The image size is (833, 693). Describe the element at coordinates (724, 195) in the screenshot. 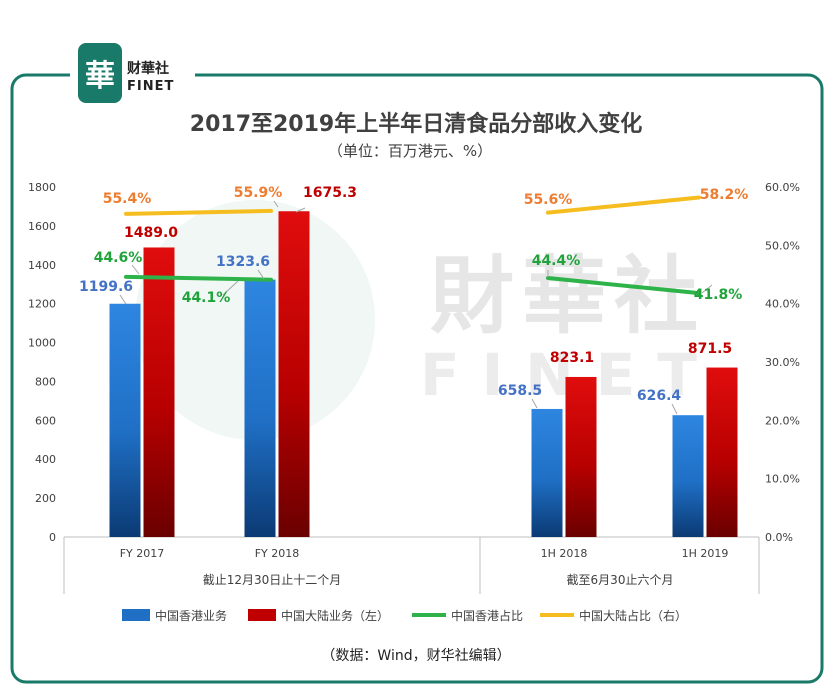

I see `label-cn-share: 58.2%` at that location.